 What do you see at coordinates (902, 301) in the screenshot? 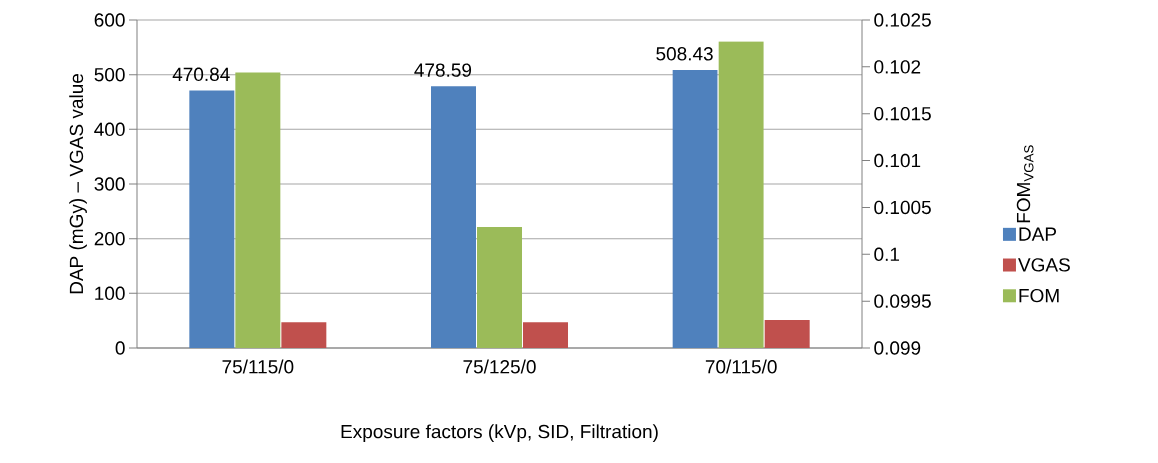
I see `y2-tick-label: 0.0995` at bounding box center [902, 301].